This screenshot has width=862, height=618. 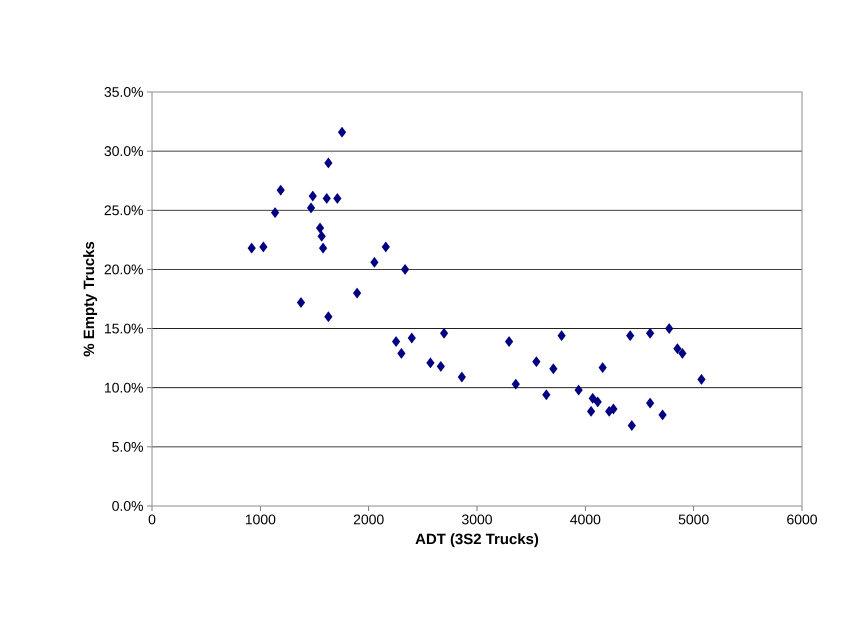 I want to click on x-tick-label: 5000, so click(x=693, y=519).